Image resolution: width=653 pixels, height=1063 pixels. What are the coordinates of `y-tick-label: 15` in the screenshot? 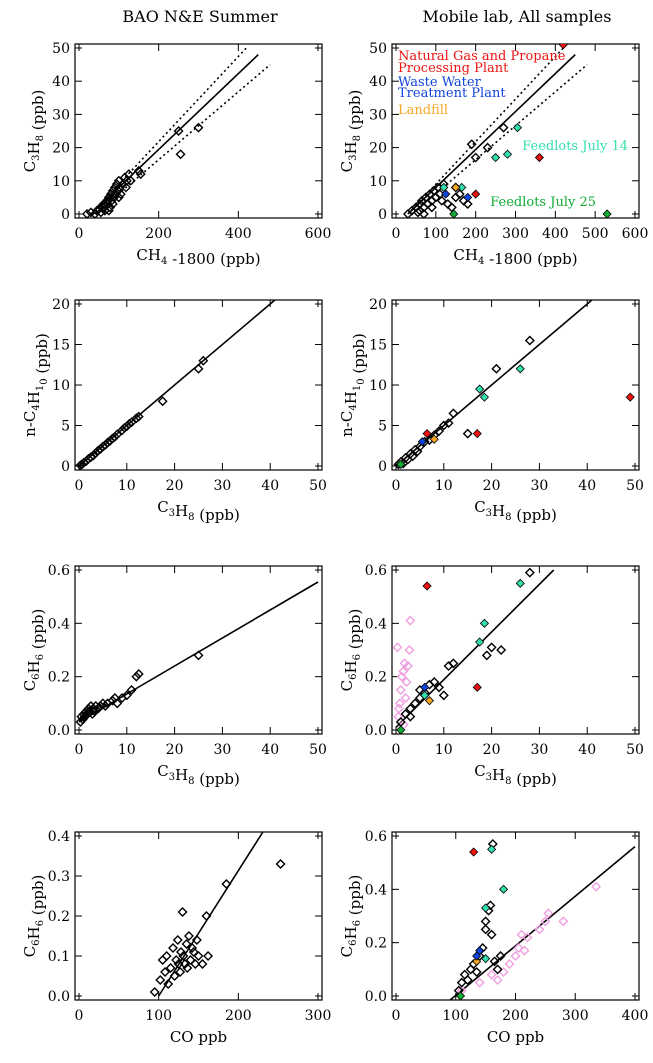 It's located at (61, 346).